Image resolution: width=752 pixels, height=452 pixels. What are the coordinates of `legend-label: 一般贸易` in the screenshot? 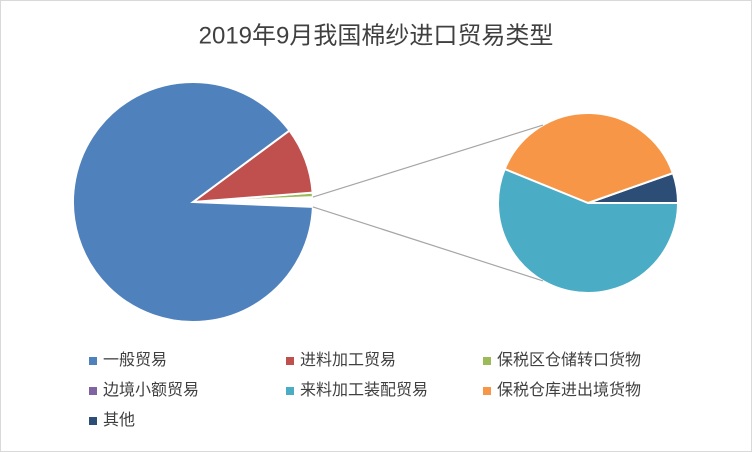 It's located at (135, 360).